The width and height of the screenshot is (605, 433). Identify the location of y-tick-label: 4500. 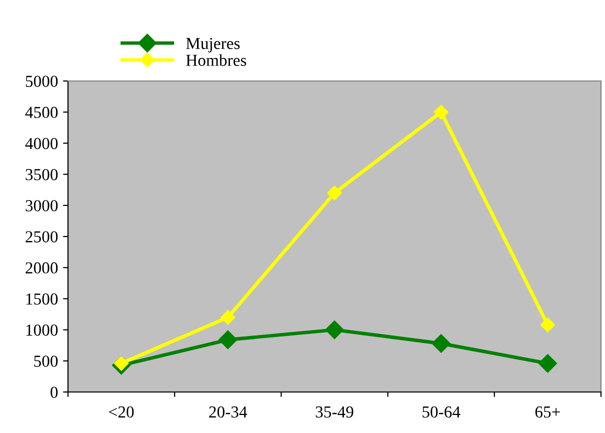
(41, 112).